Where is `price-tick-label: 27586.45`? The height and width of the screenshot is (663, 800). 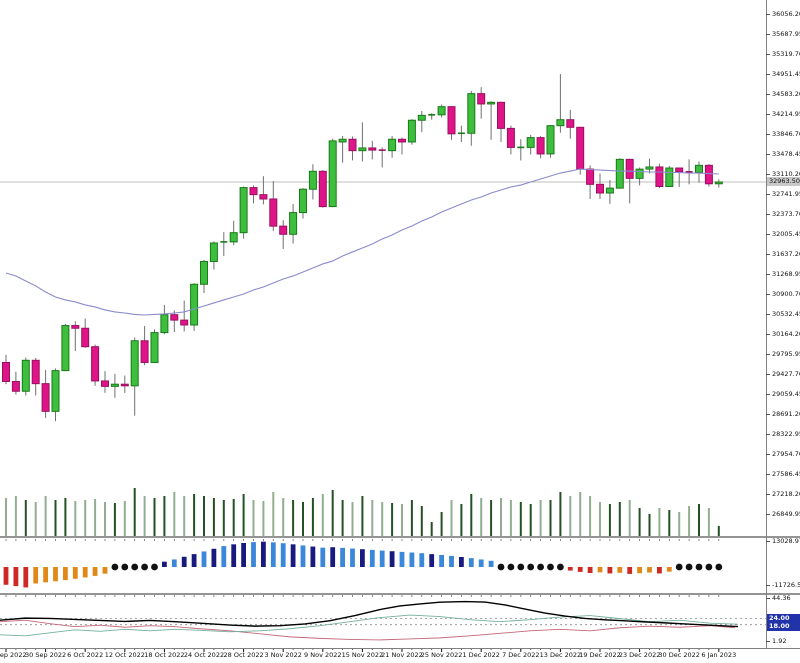 price-tick-label: 27586.45 is located at coordinates (786, 474).